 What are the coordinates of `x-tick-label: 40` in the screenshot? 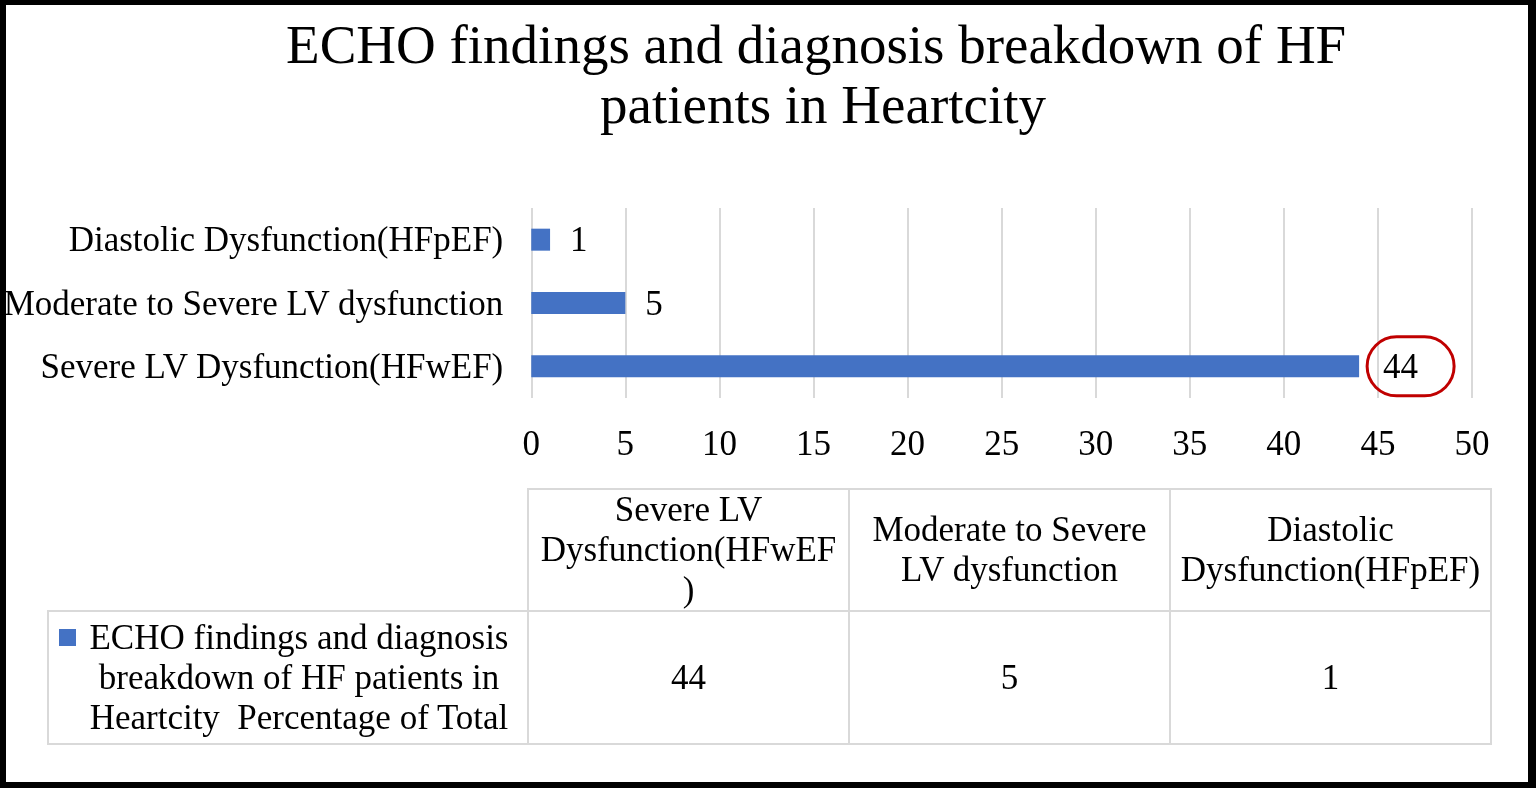 It's located at (1284, 443).